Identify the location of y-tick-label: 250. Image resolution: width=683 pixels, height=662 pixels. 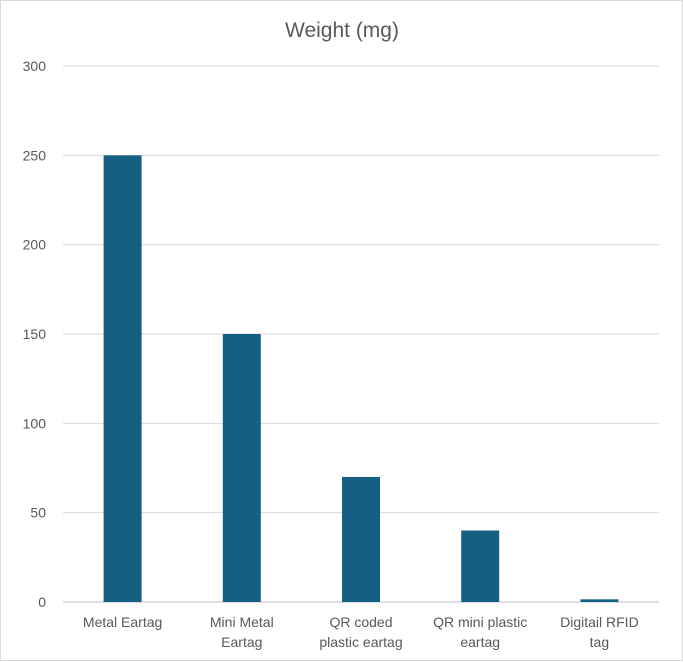
(35, 155).